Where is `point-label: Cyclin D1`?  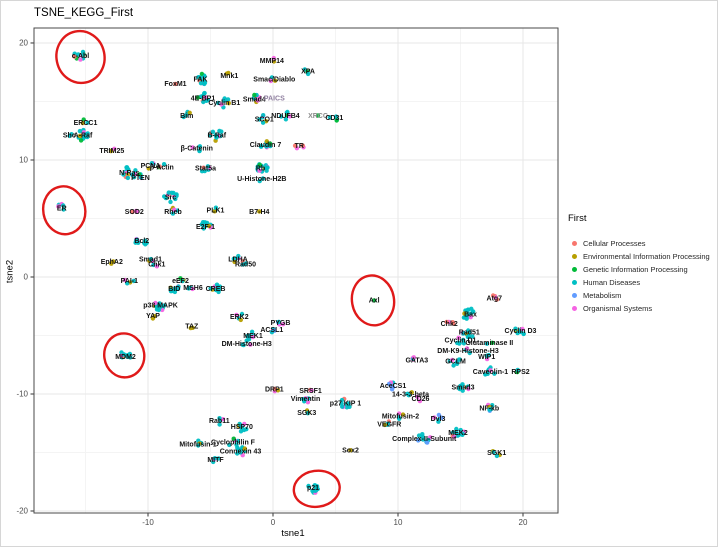 point-label: Cyclin D1 is located at coordinates (461, 341).